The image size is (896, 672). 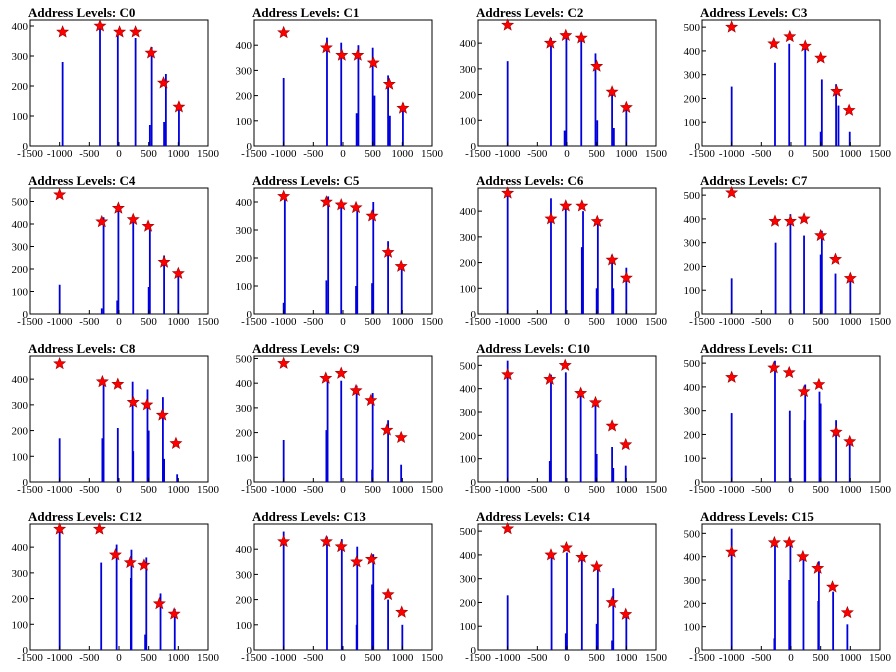 What do you see at coordinates (692, 196) in the screenshot?
I see `y-tick-label: 500` at bounding box center [692, 196].